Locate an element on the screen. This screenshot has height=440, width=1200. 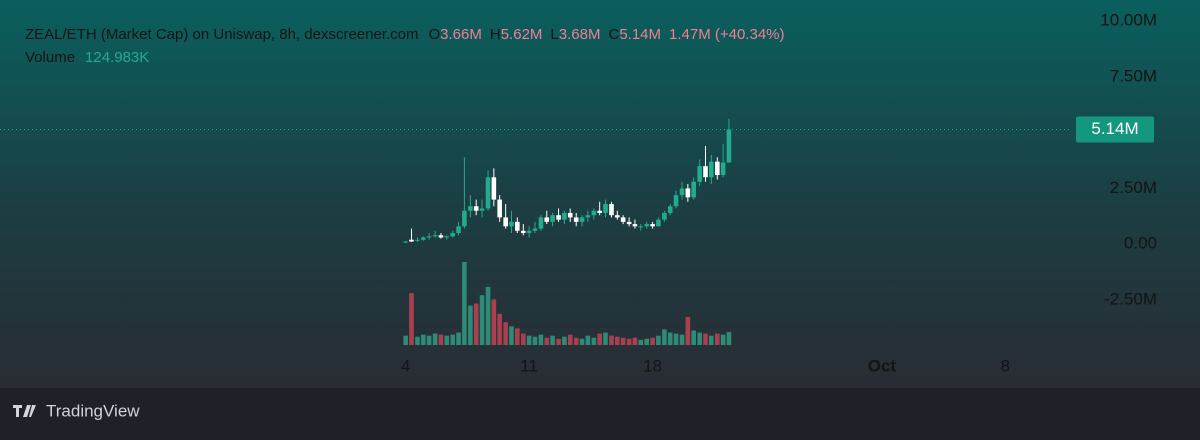
volume-value: 124.983K is located at coordinates (117, 57).